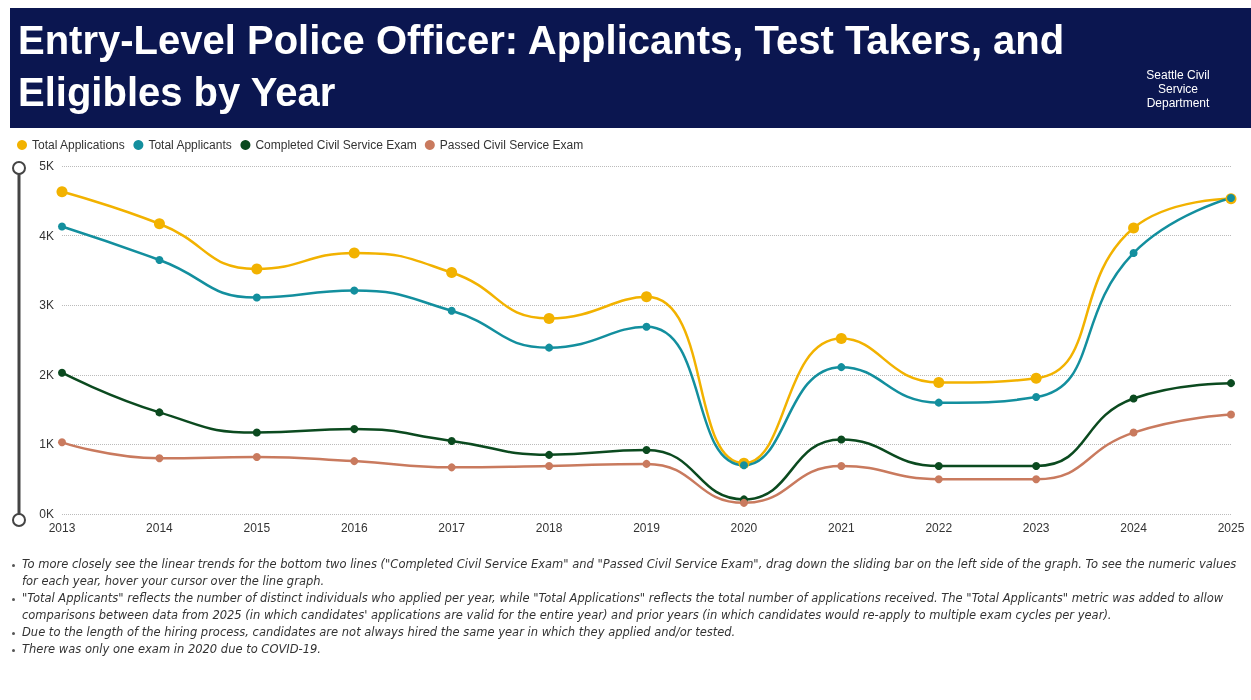 The width and height of the screenshot is (1251, 700). What do you see at coordinates (336, 145) in the screenshot?
I see `legend-label: Completed Civil Service Exam` at bounding box center [336, 145].